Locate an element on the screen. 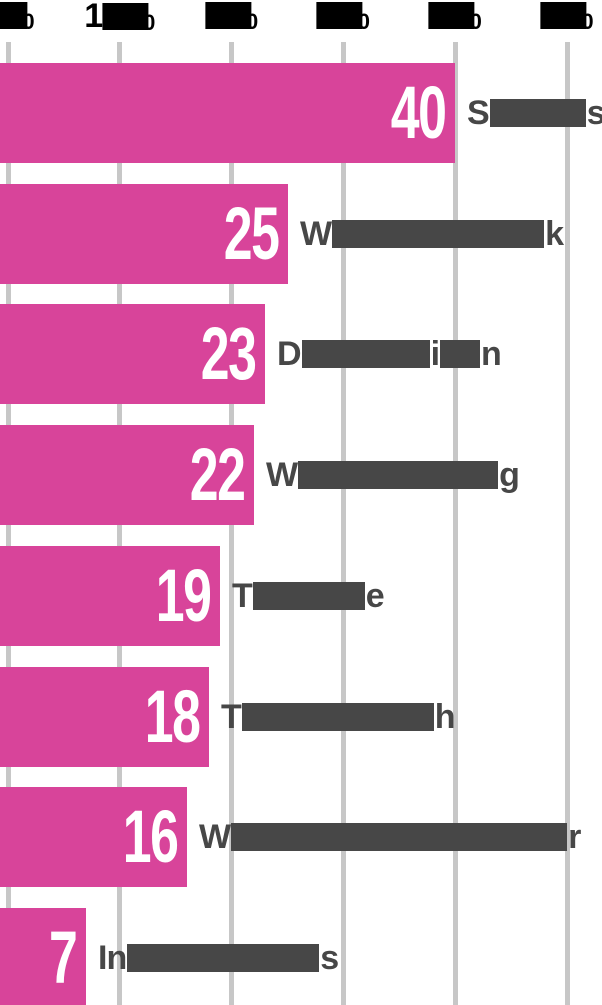 This screenshot has width=602, height=1005. category-label: In s is located at coordinates (218, 956).